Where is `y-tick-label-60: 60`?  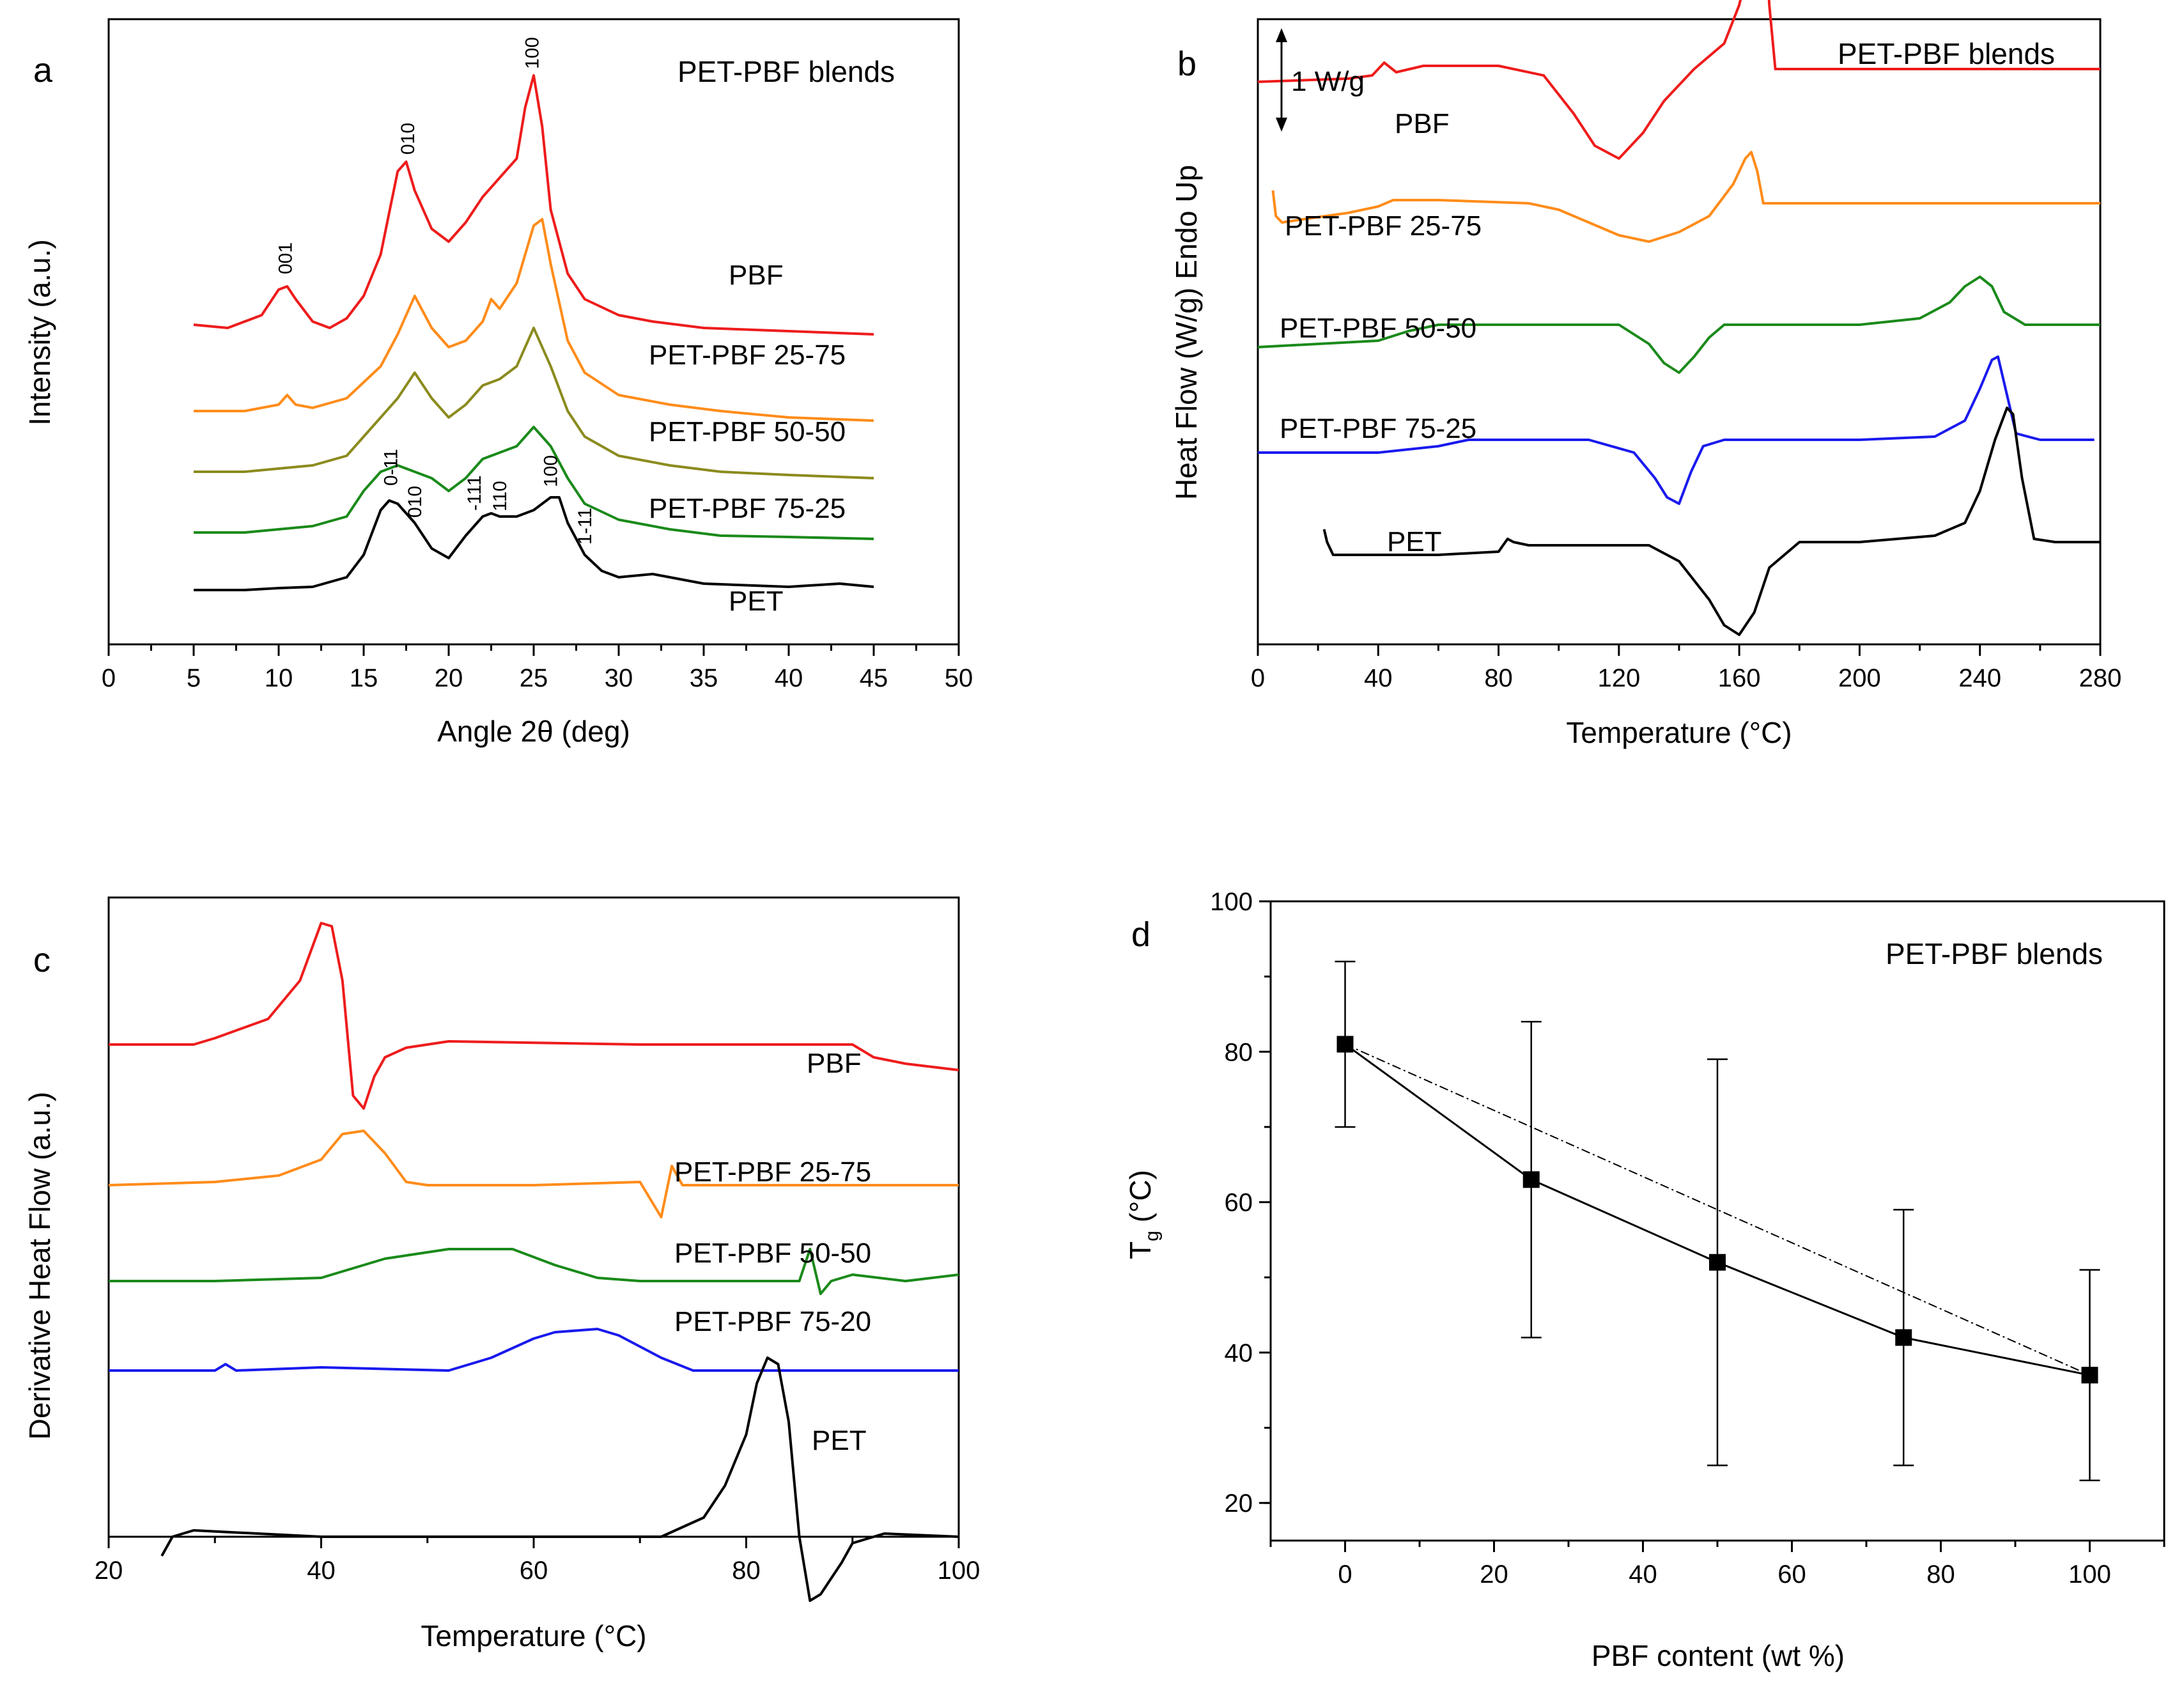
y-tick-label-60: 60 is located at coordinates (1239, 1203).